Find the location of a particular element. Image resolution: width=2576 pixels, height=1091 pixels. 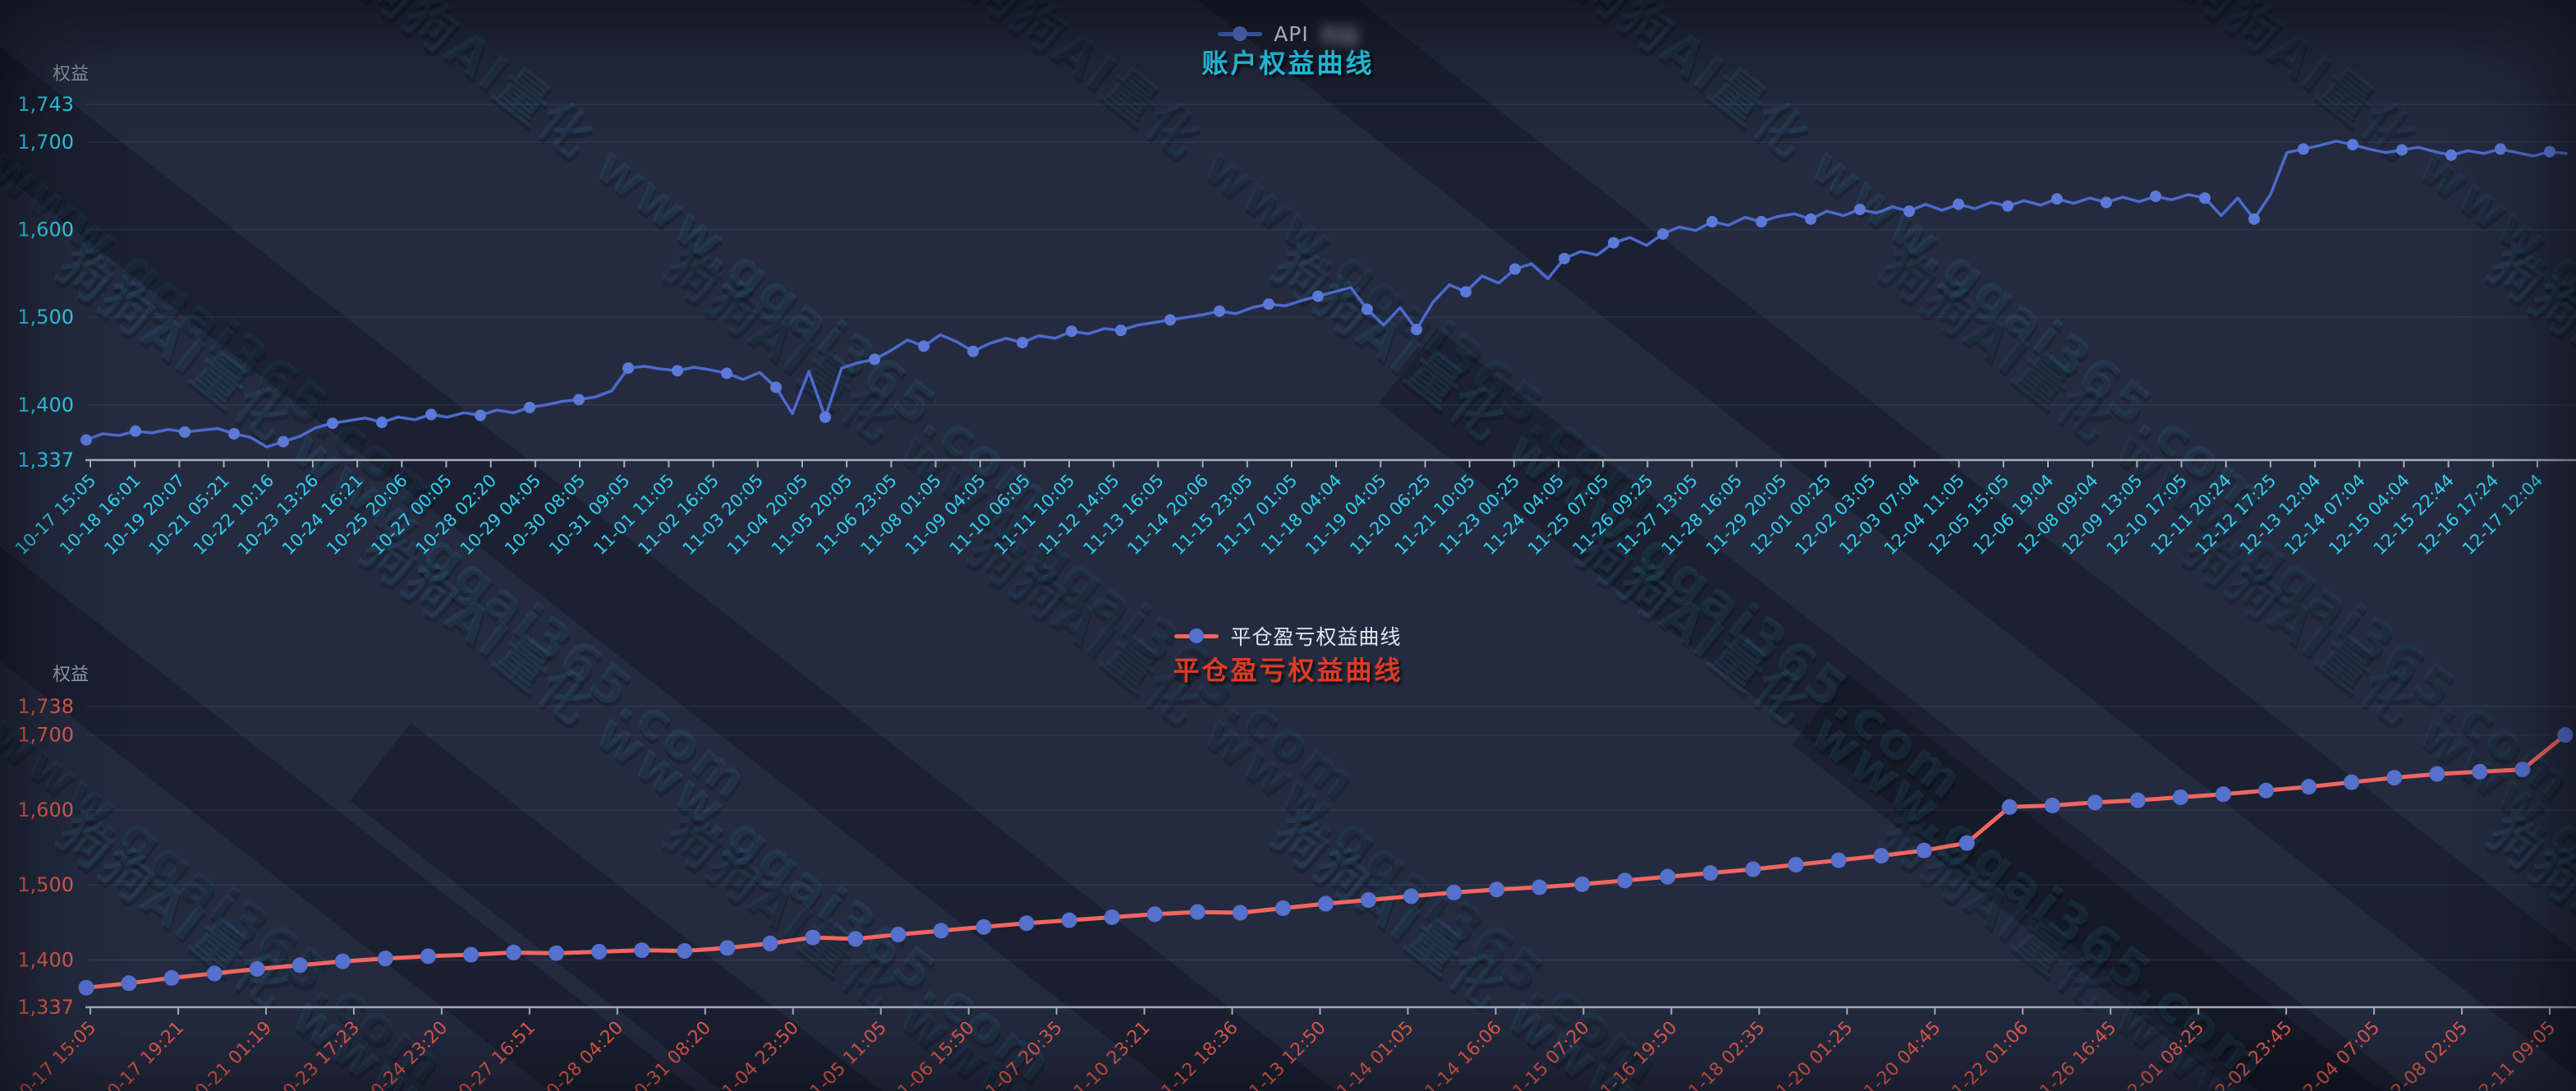

closed-pnl-chart-legend: 平仓盈亏权益曲线 is located at coordinates (1288, 636).